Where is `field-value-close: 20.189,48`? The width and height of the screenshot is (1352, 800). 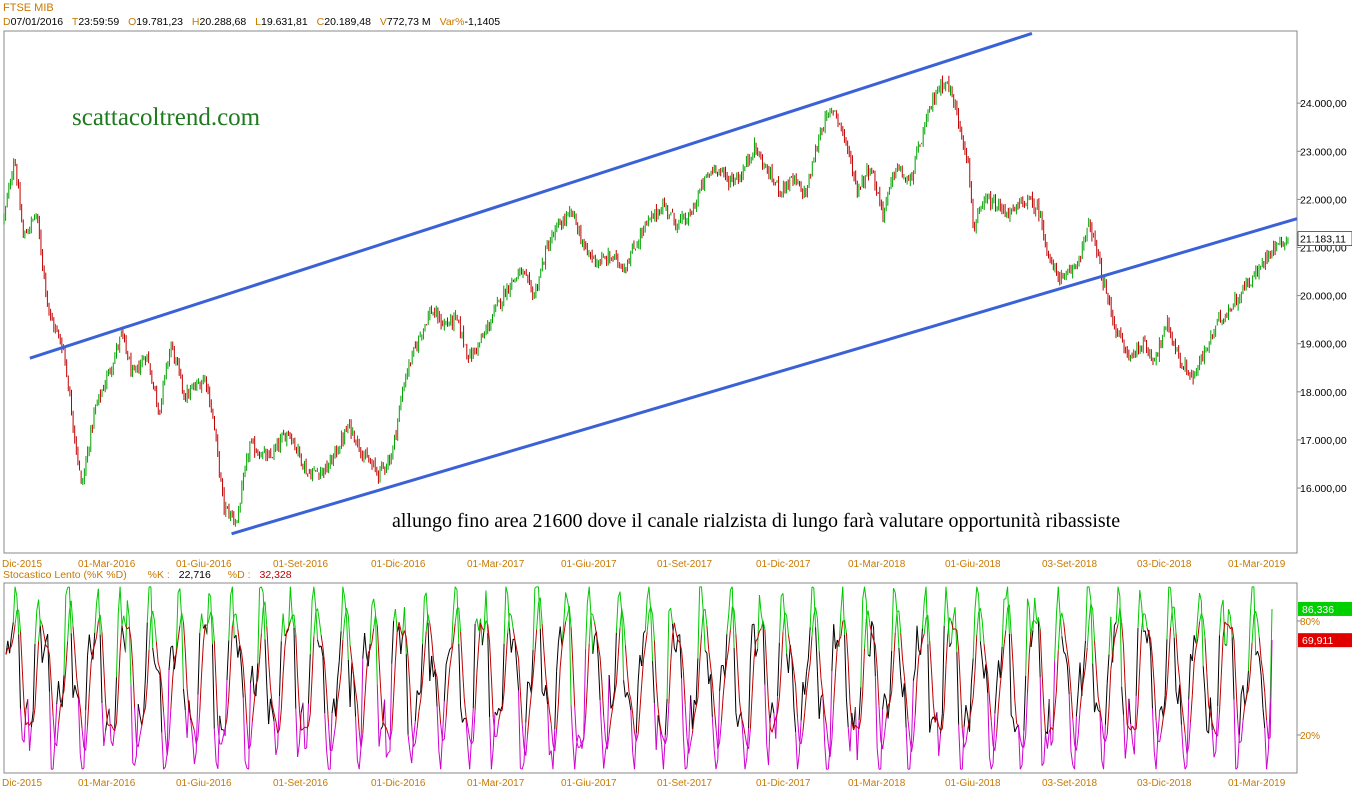
field-value-close: 20.189,48 is located at coordinates (347, 22).